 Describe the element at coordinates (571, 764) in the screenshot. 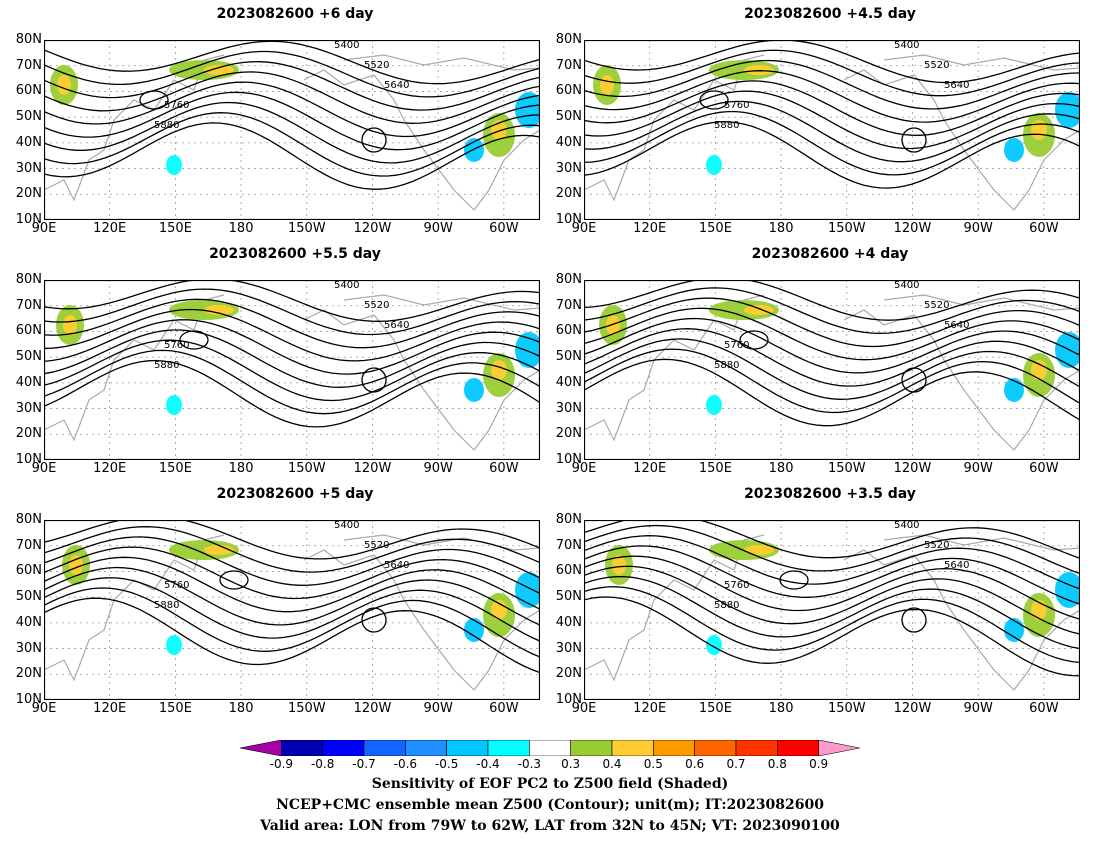

I see `colorbar-tick-label: 0.3` at that location.